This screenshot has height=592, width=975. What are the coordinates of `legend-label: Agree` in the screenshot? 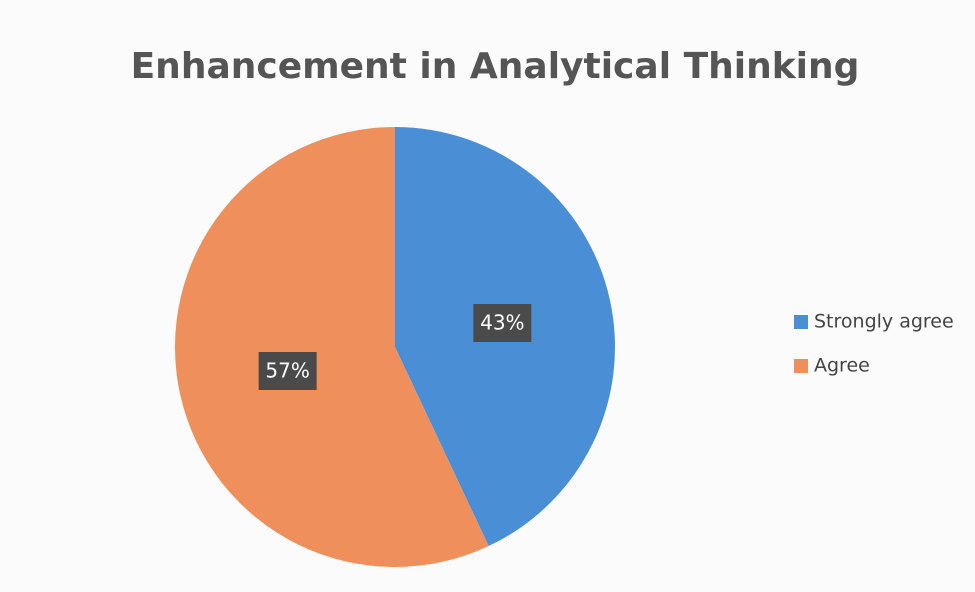 It's located at (842, 366).